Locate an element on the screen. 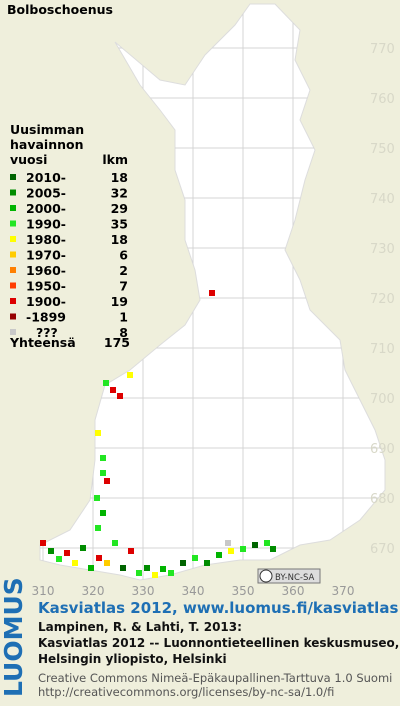  easting-label: 360 is located at coordinates (293, 591).